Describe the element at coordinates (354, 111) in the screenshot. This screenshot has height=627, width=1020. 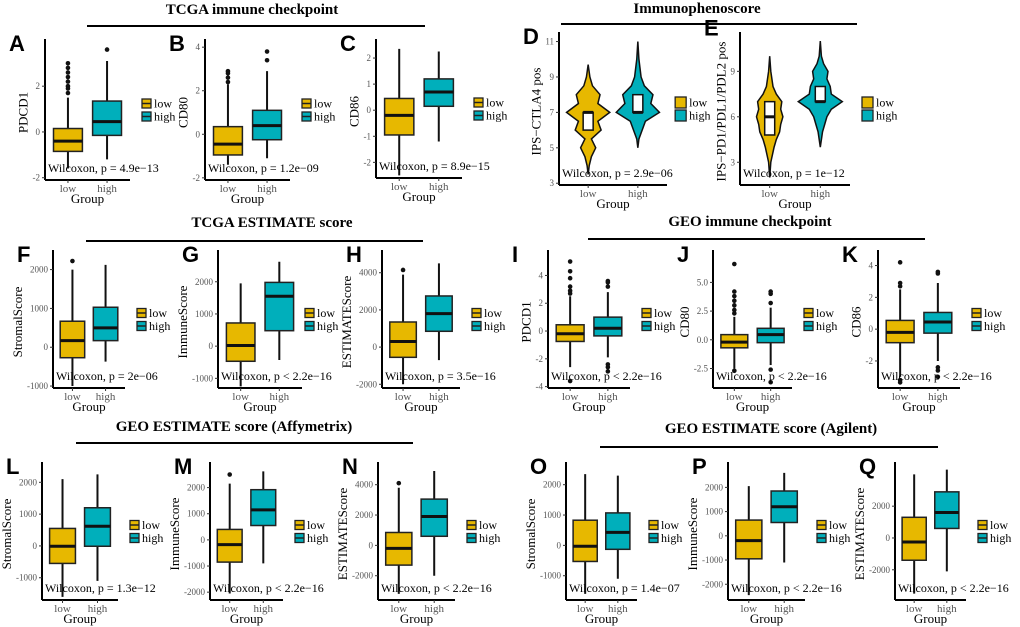
I see `y-axis-label: CD86` at that location.